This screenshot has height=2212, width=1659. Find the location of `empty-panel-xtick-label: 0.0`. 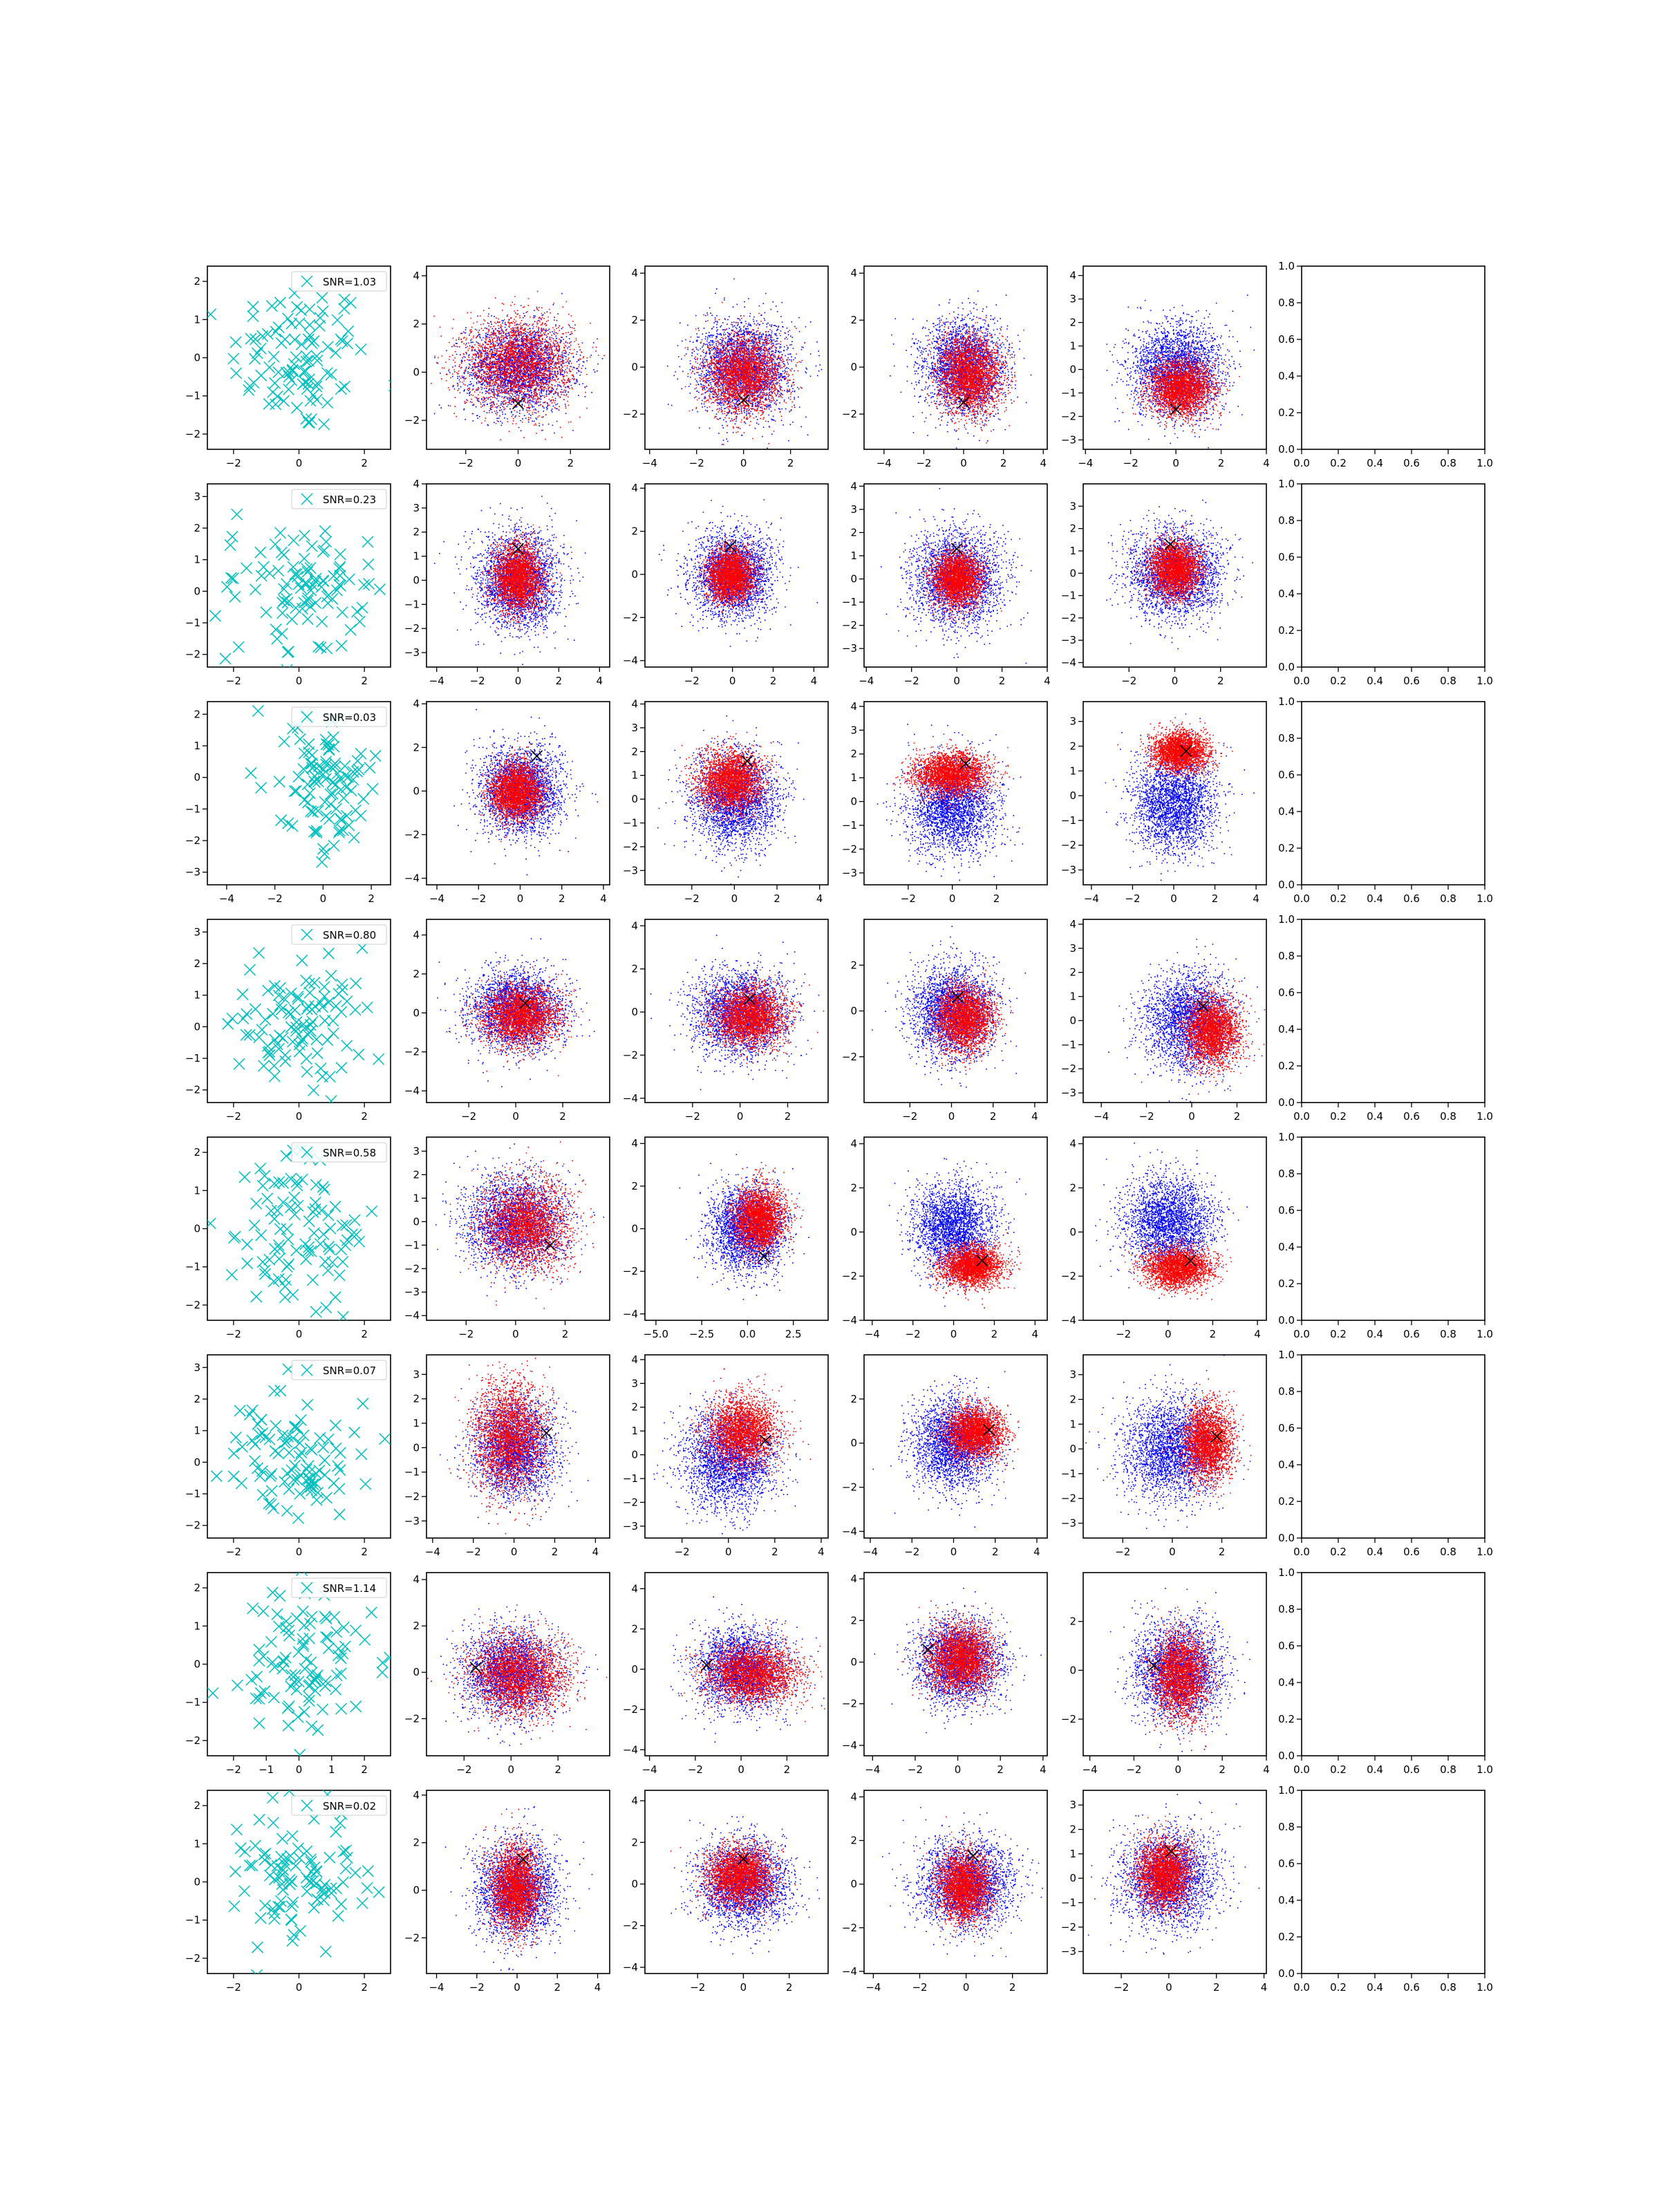

empty-panel-xtick-label: 0.0 is located at coordinates (1302, 1769).